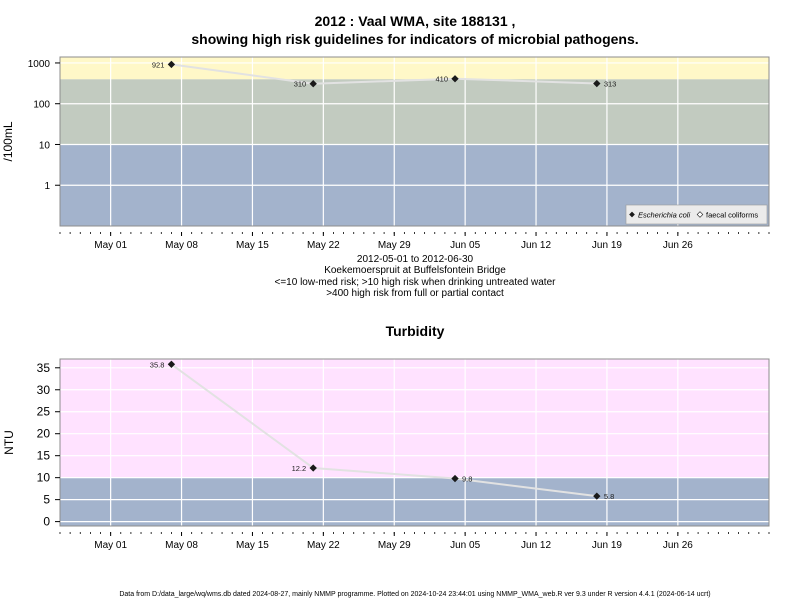 The width and height of the screenshot is (800, 605). Describe the element at coordinates (8, 141) in the screenshot. I see `y-axis-label: /100mL` at that location.